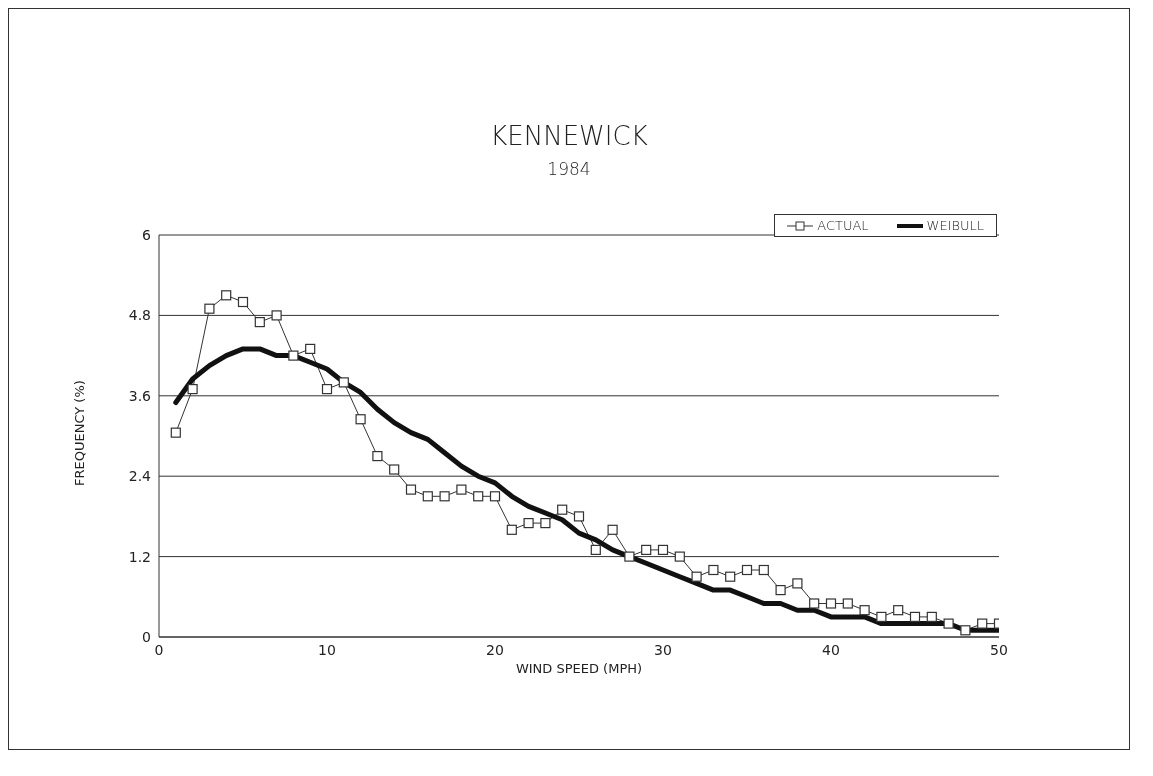  I want to click on y-tick-label: 4.8, so click(139, 315).